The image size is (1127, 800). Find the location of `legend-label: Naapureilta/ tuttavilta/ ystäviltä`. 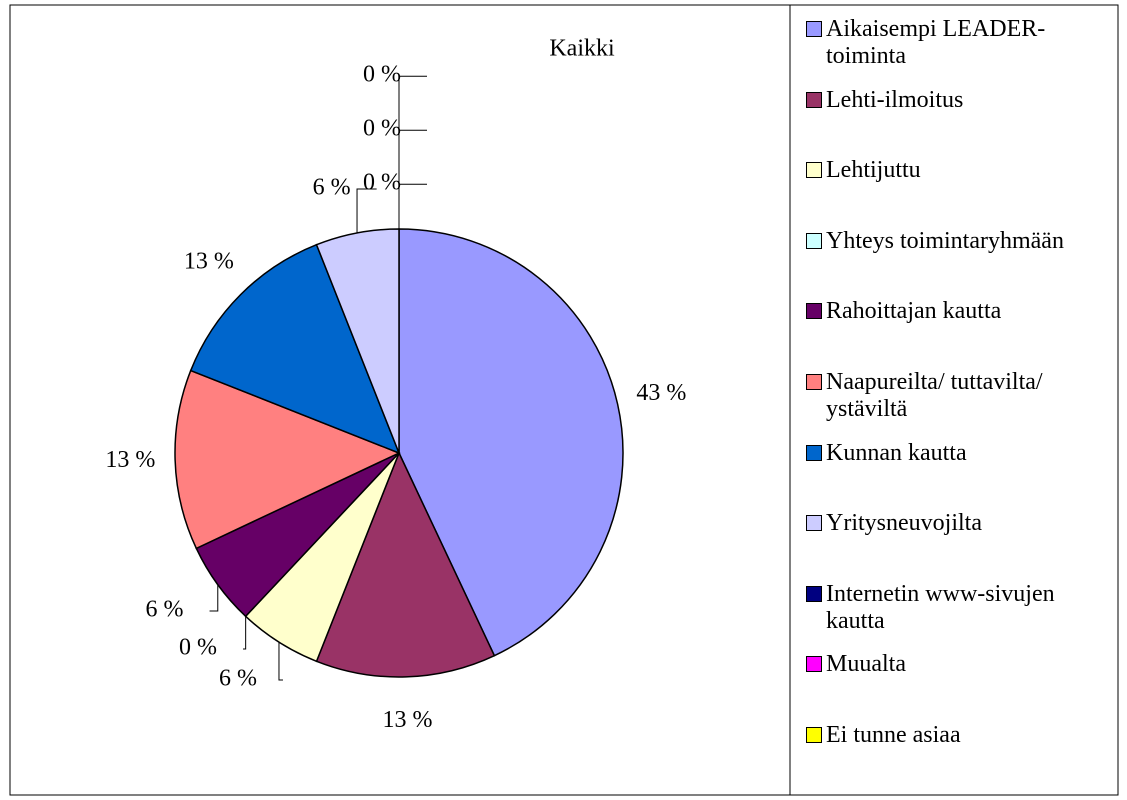

legend-label: Naapureilta/ tuttavilta/ ystäviltä is located at coordinates (934, 395).